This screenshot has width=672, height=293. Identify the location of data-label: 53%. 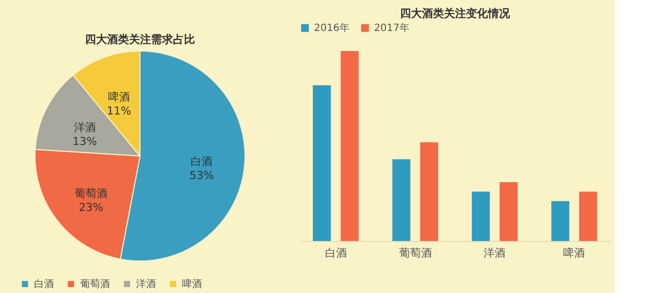
(202, 175).